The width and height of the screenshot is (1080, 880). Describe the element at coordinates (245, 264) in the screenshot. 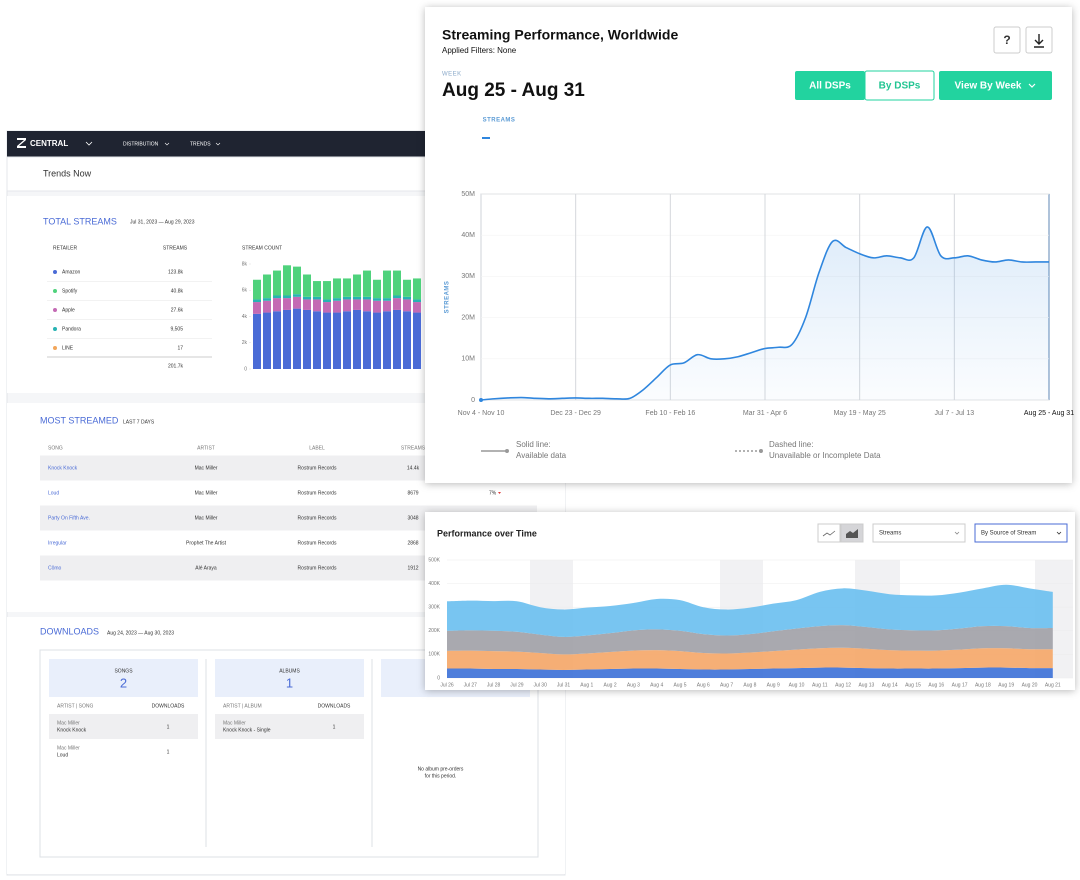

I see `y-tick-label: 8k` at that location.